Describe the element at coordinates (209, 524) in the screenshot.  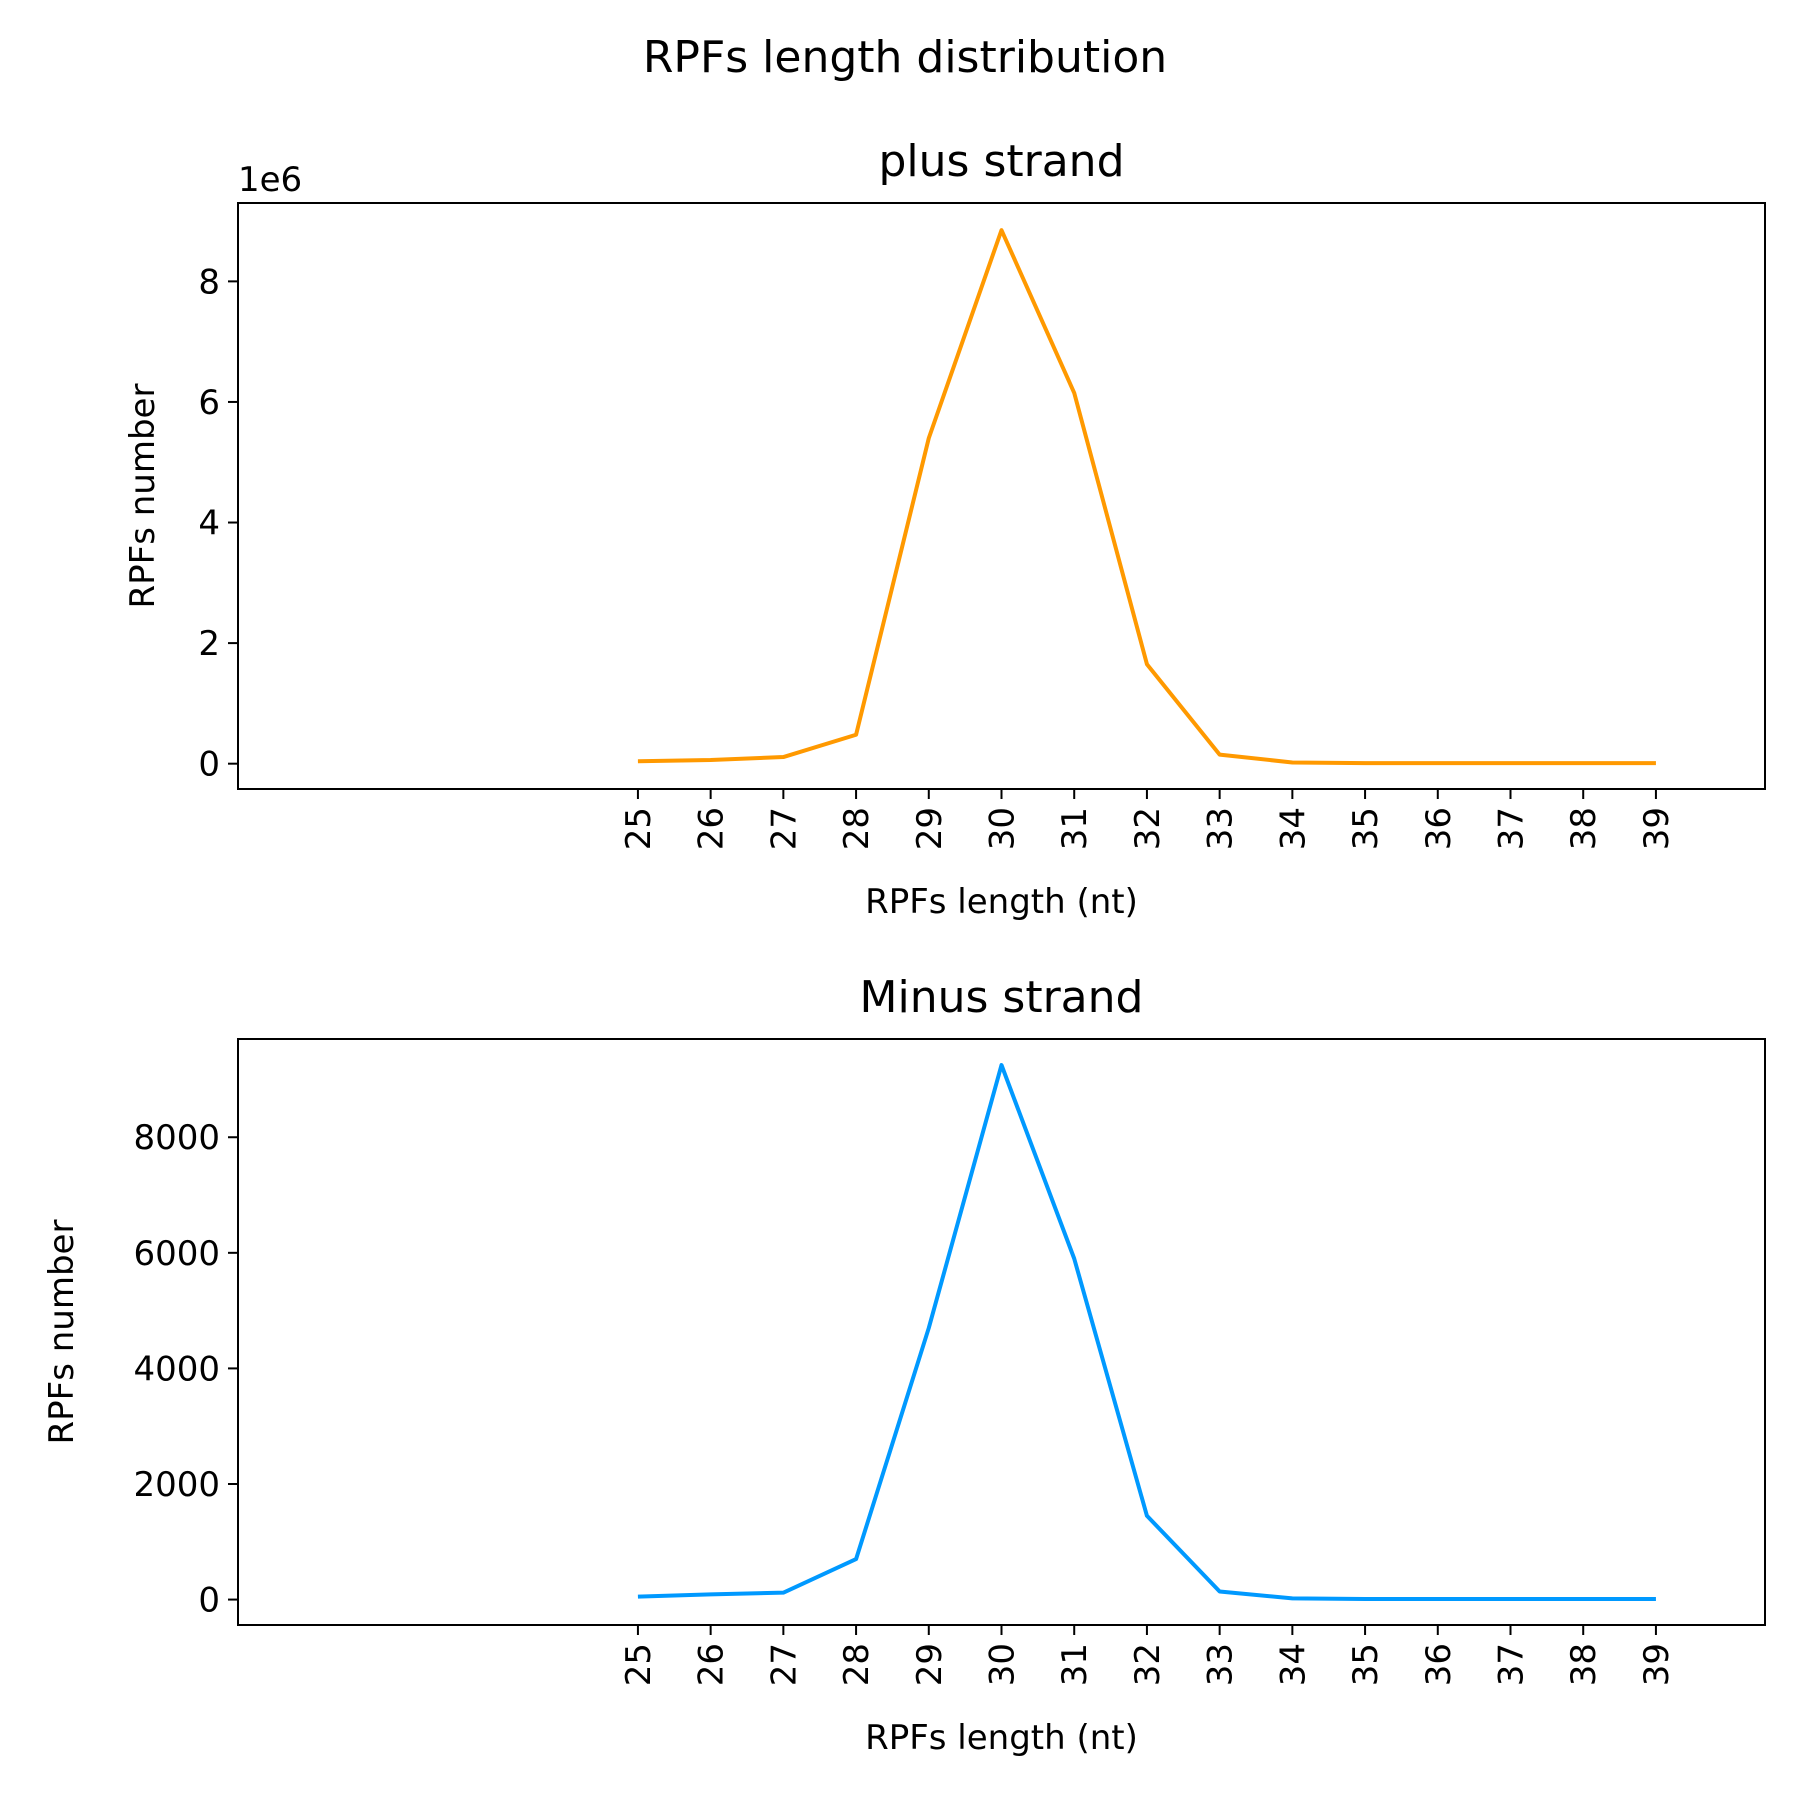
I see `plus-strand-y-tick-label: 4` at that location.